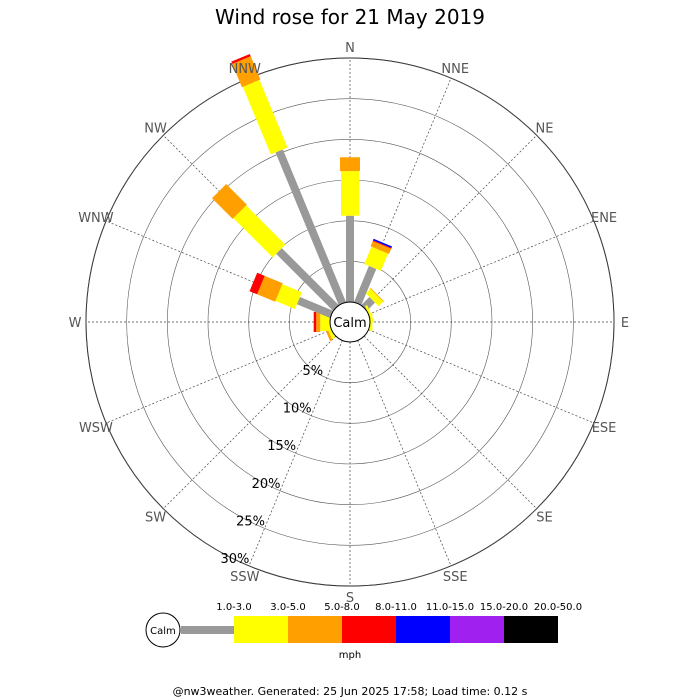  What do you see at coordinates (297, 409) in the screenshot?
I see `ring-label: 10%` at bounding box center [297, 409].